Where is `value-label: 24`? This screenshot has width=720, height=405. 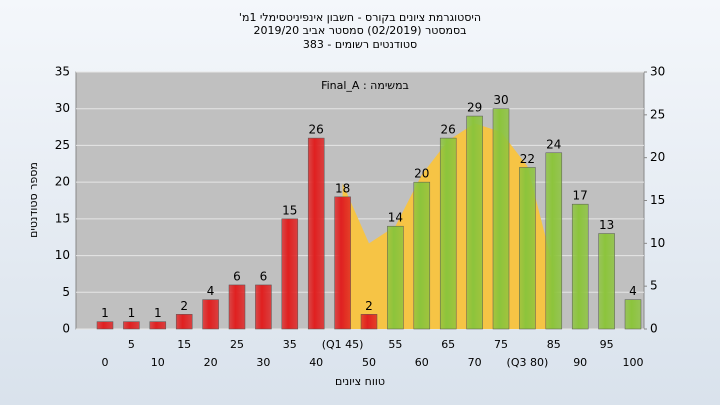 value-label: 24 is located at coordinates (553, 144).